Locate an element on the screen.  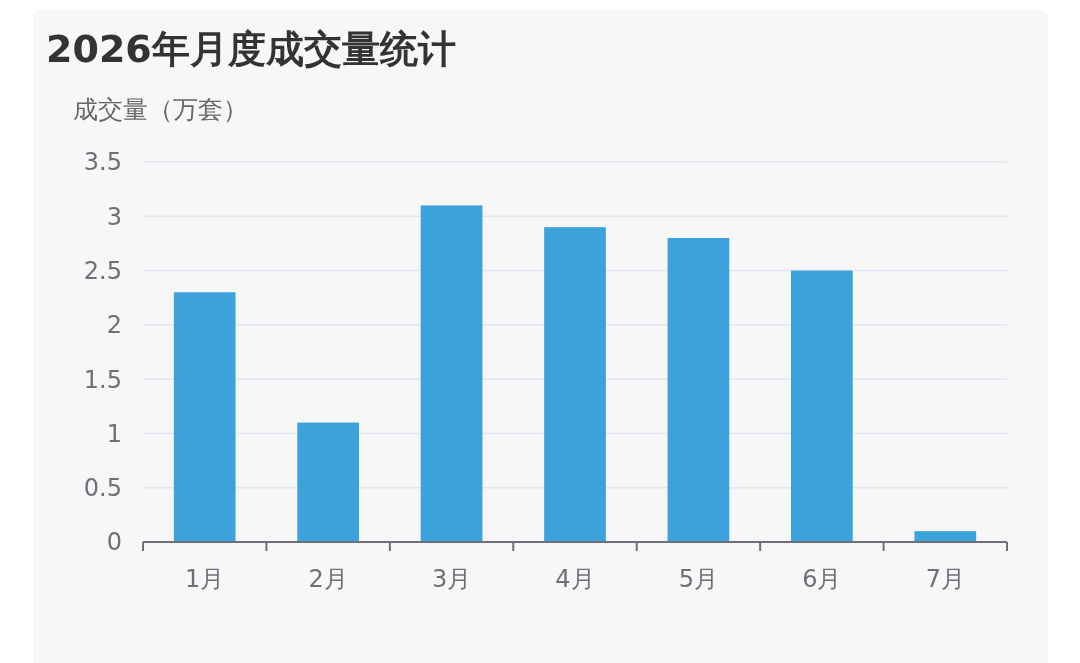
y-tick-label: 2 is located at coordinates (114, 325).